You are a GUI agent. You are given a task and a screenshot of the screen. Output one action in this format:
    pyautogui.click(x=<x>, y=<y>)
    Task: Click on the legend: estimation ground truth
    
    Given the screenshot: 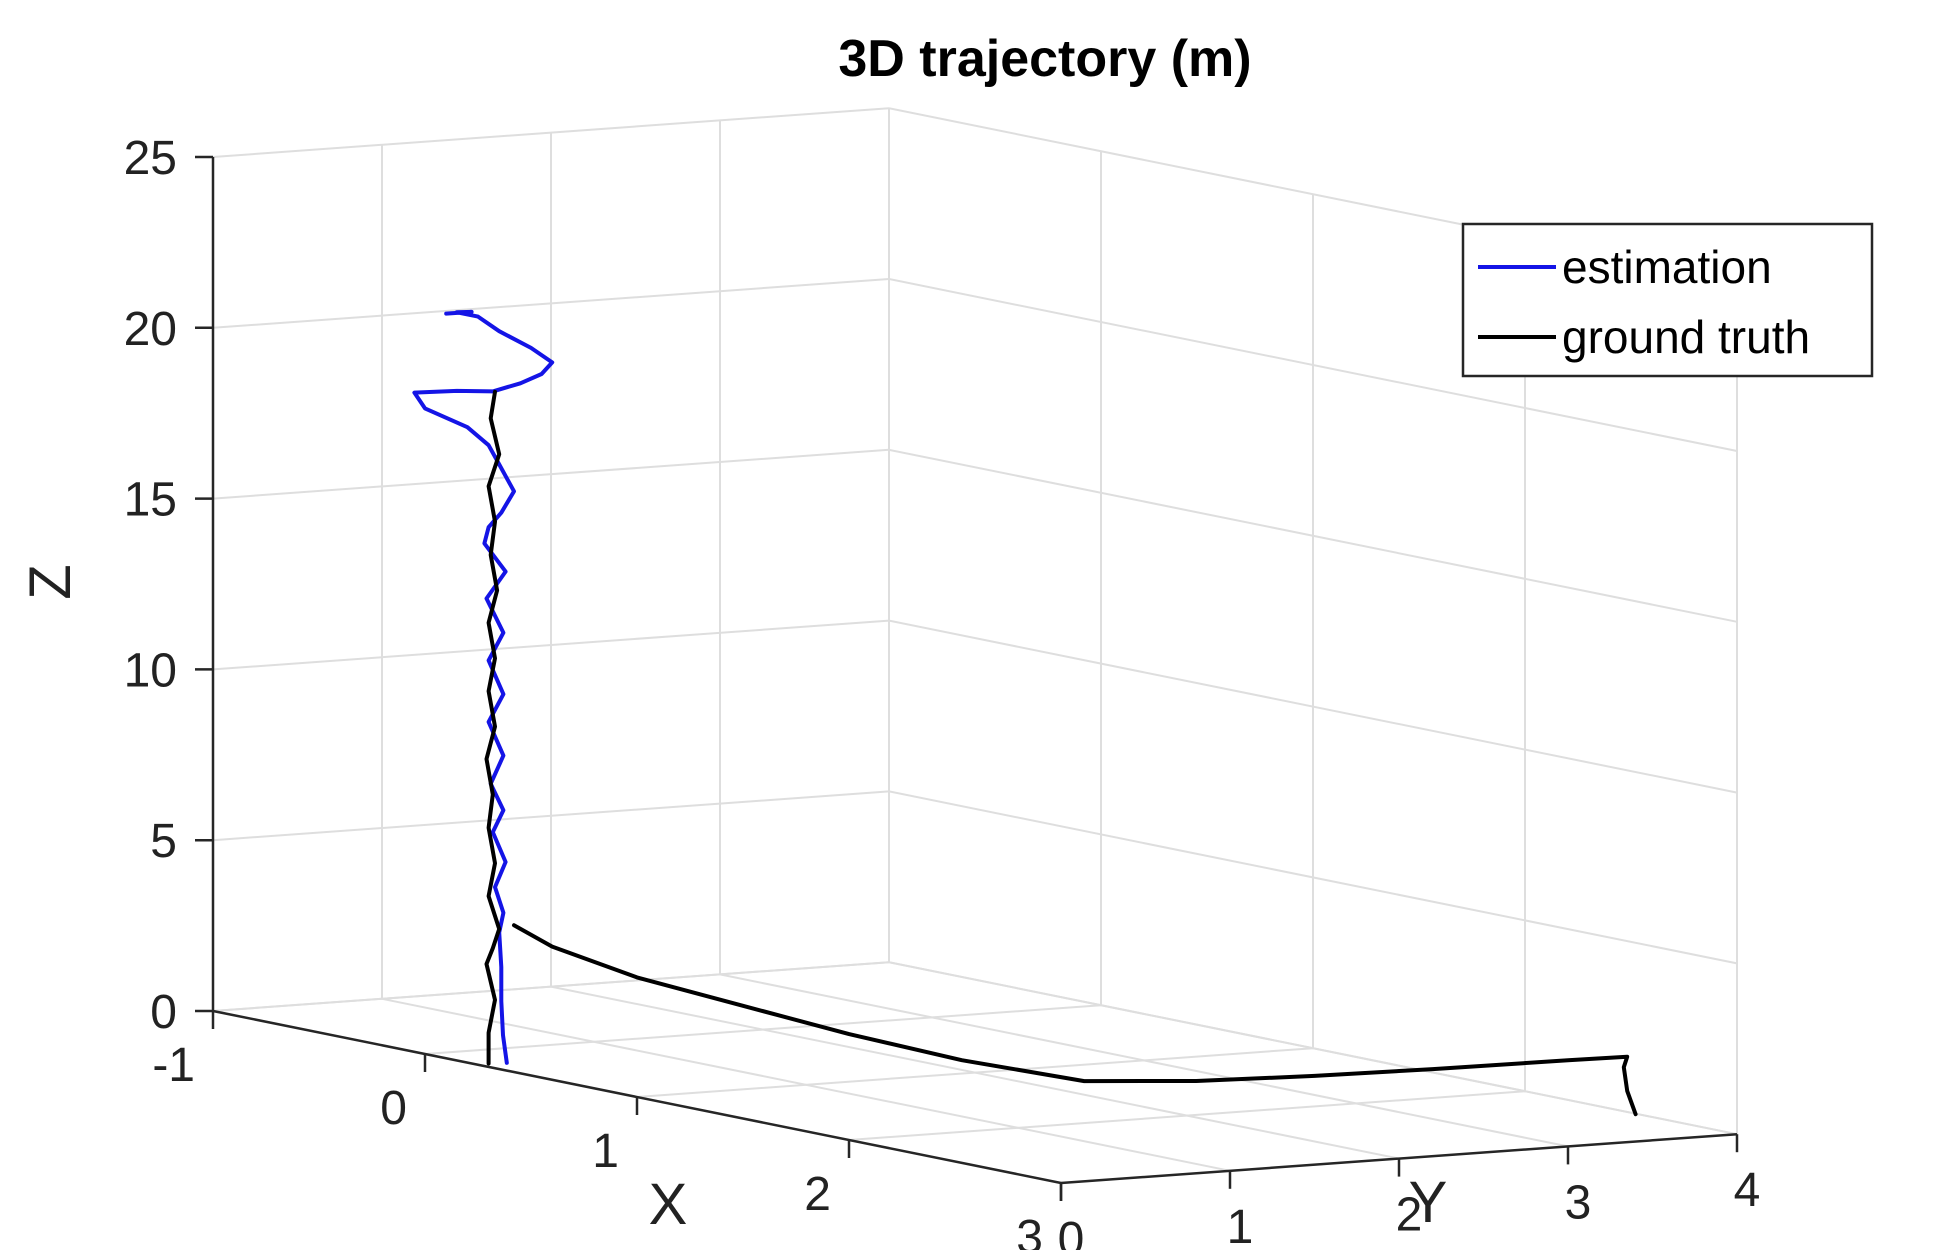 What is the action you would take?
    pyautogui.click(x=1667, y=300)
    